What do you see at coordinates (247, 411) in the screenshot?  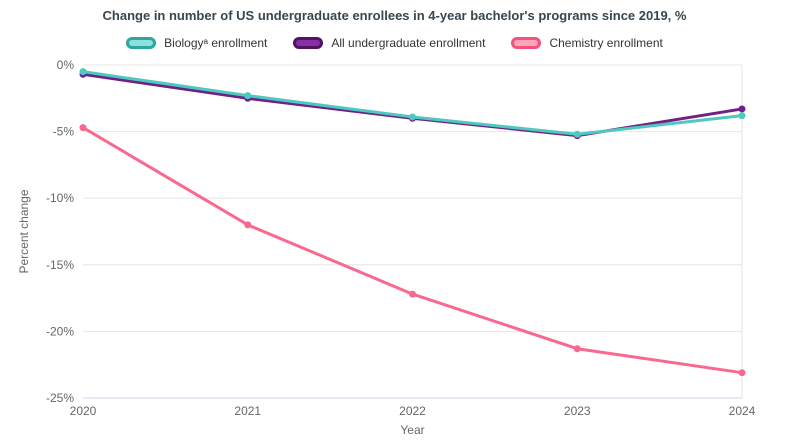 I see `x-tick-label: 2021` at bounding box center [247, 411].